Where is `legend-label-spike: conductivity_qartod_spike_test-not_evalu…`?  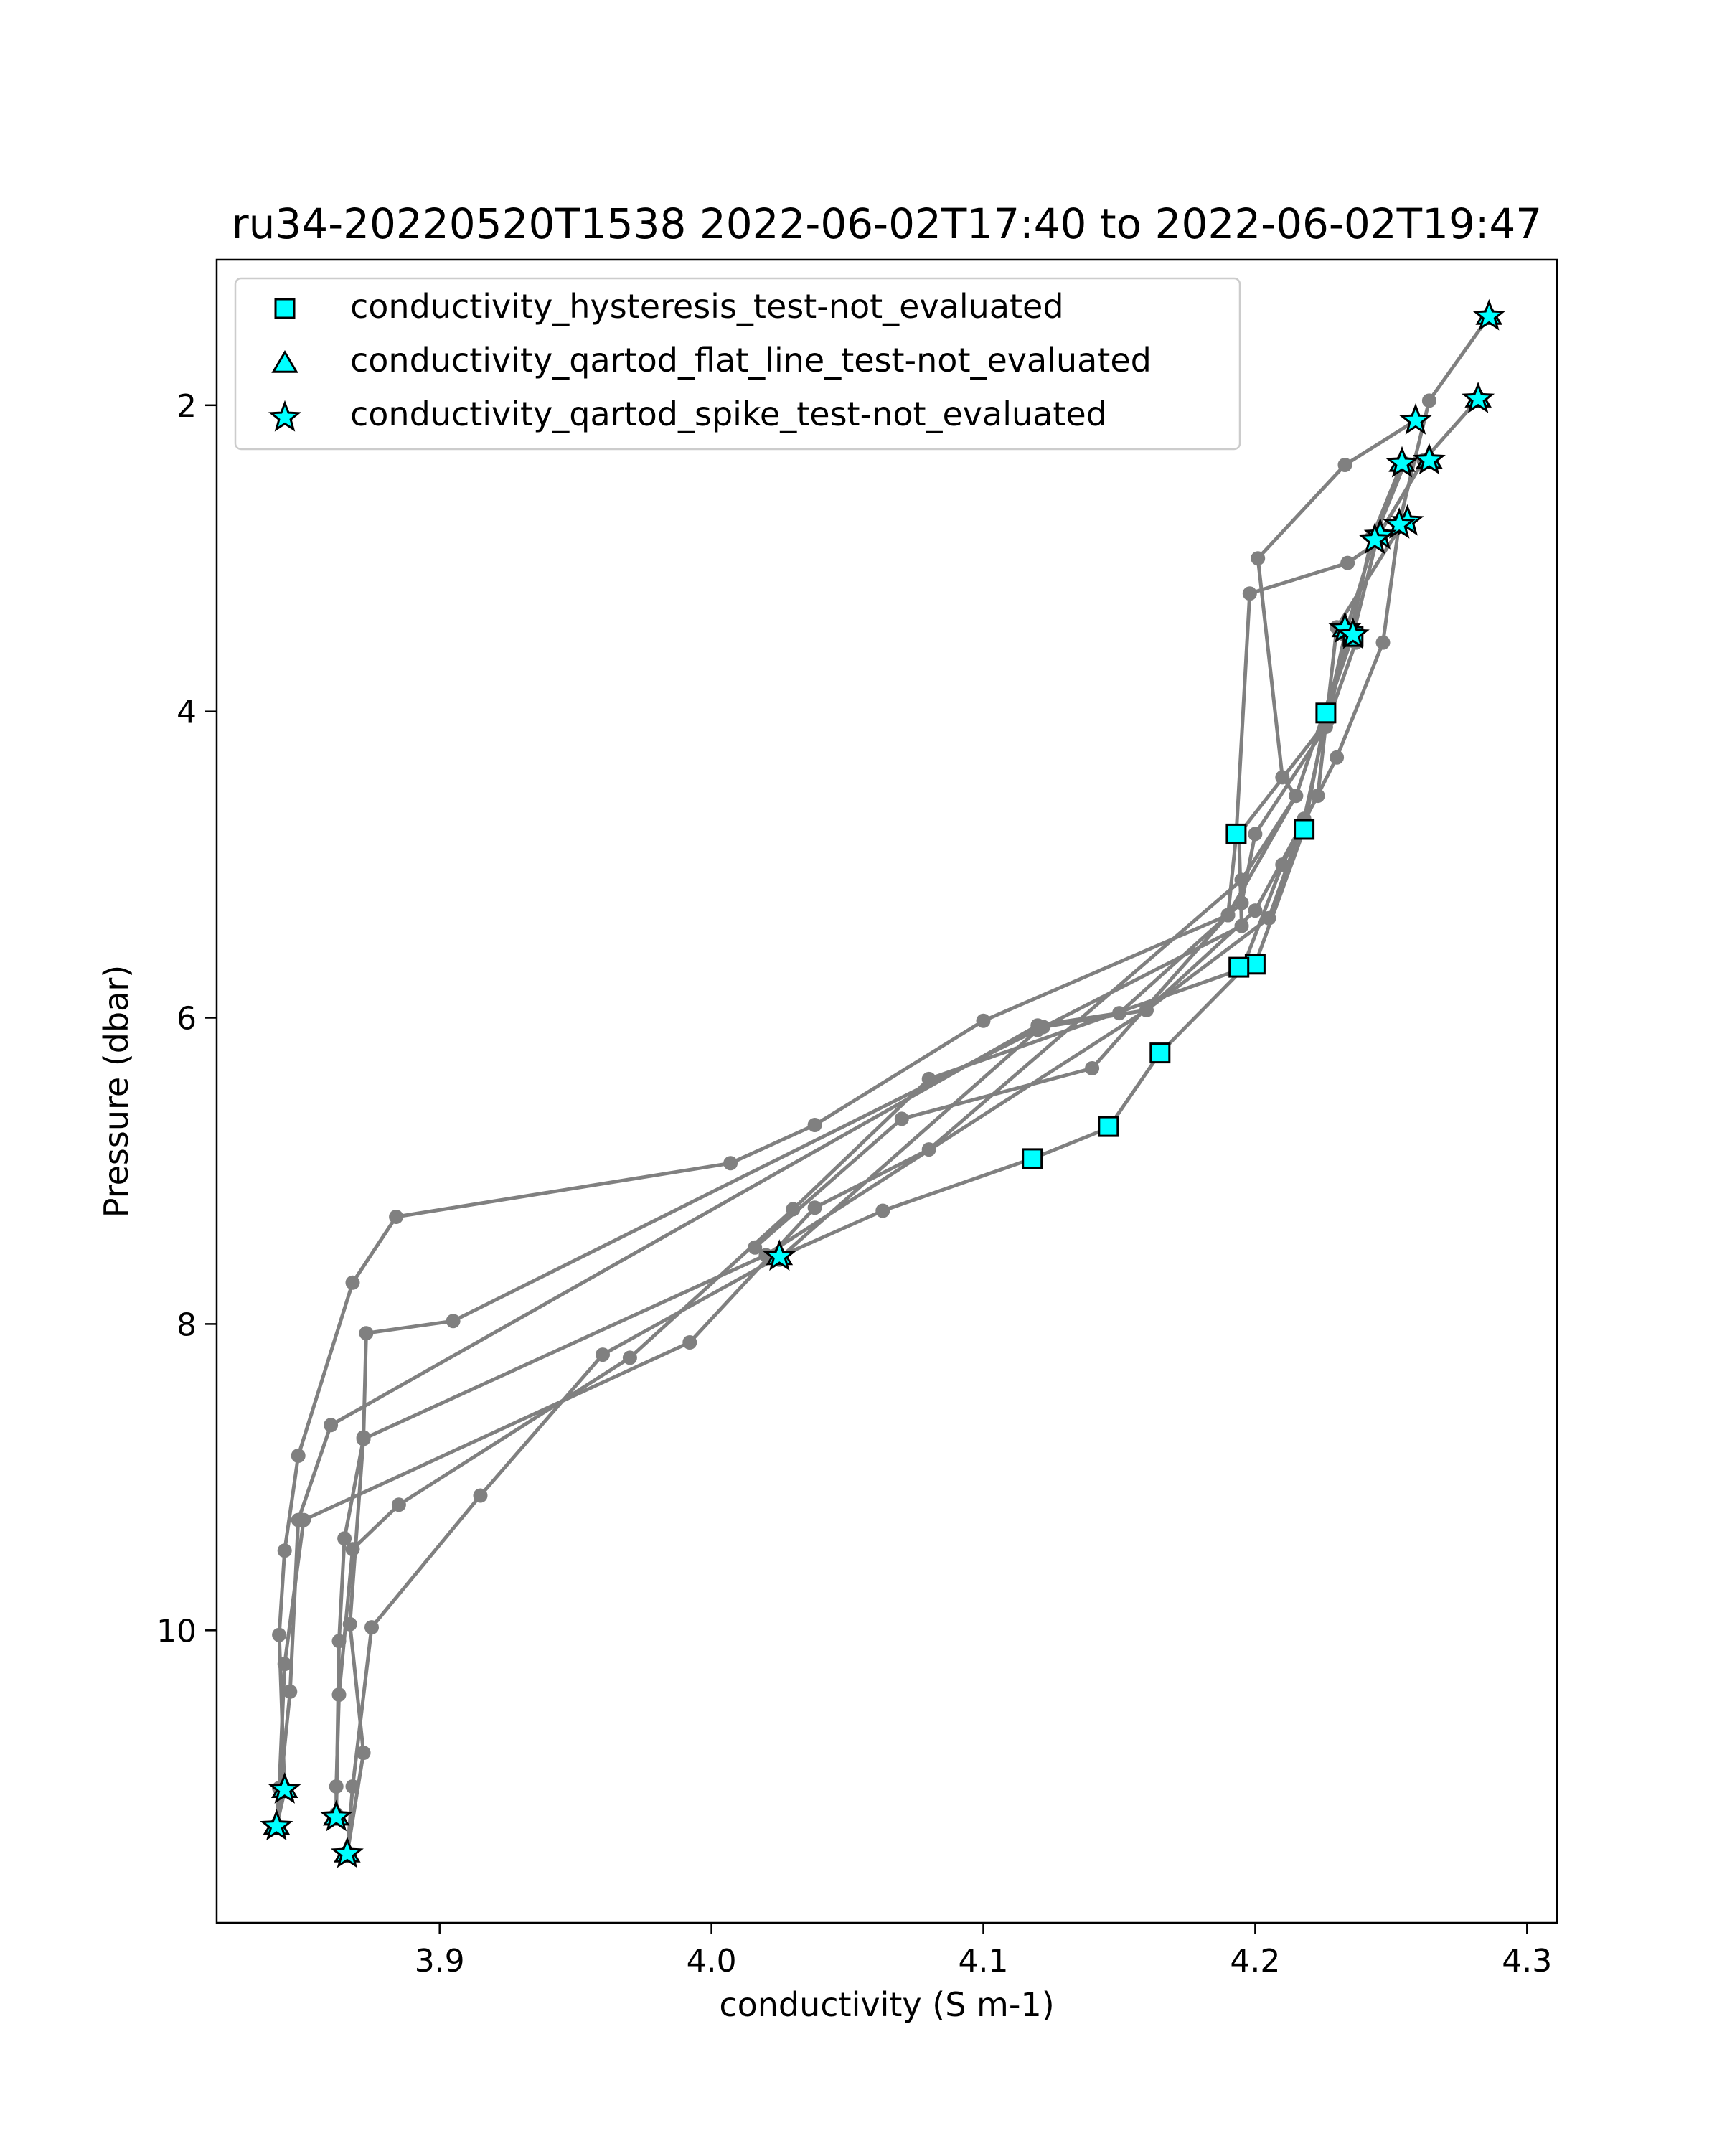 legend-label-spike: conductivity_qartod_spike_test-not_evalu… is located at coordinates (729, 414).